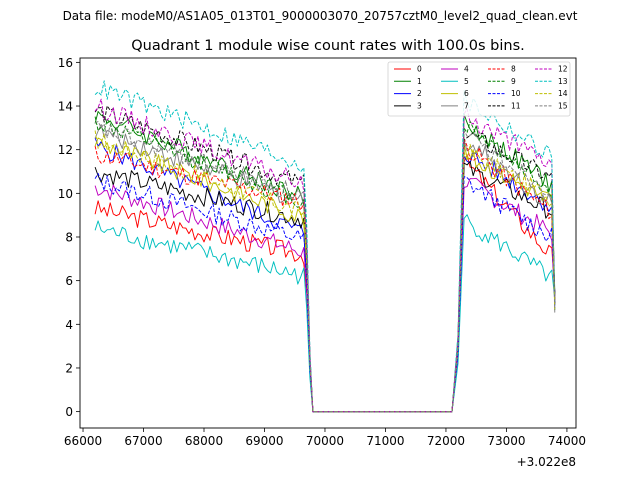  What do you see at coordinates (506, 441) in the screenshot?
I see `x-tick-label: 73000` at bounding box center [506, 441].